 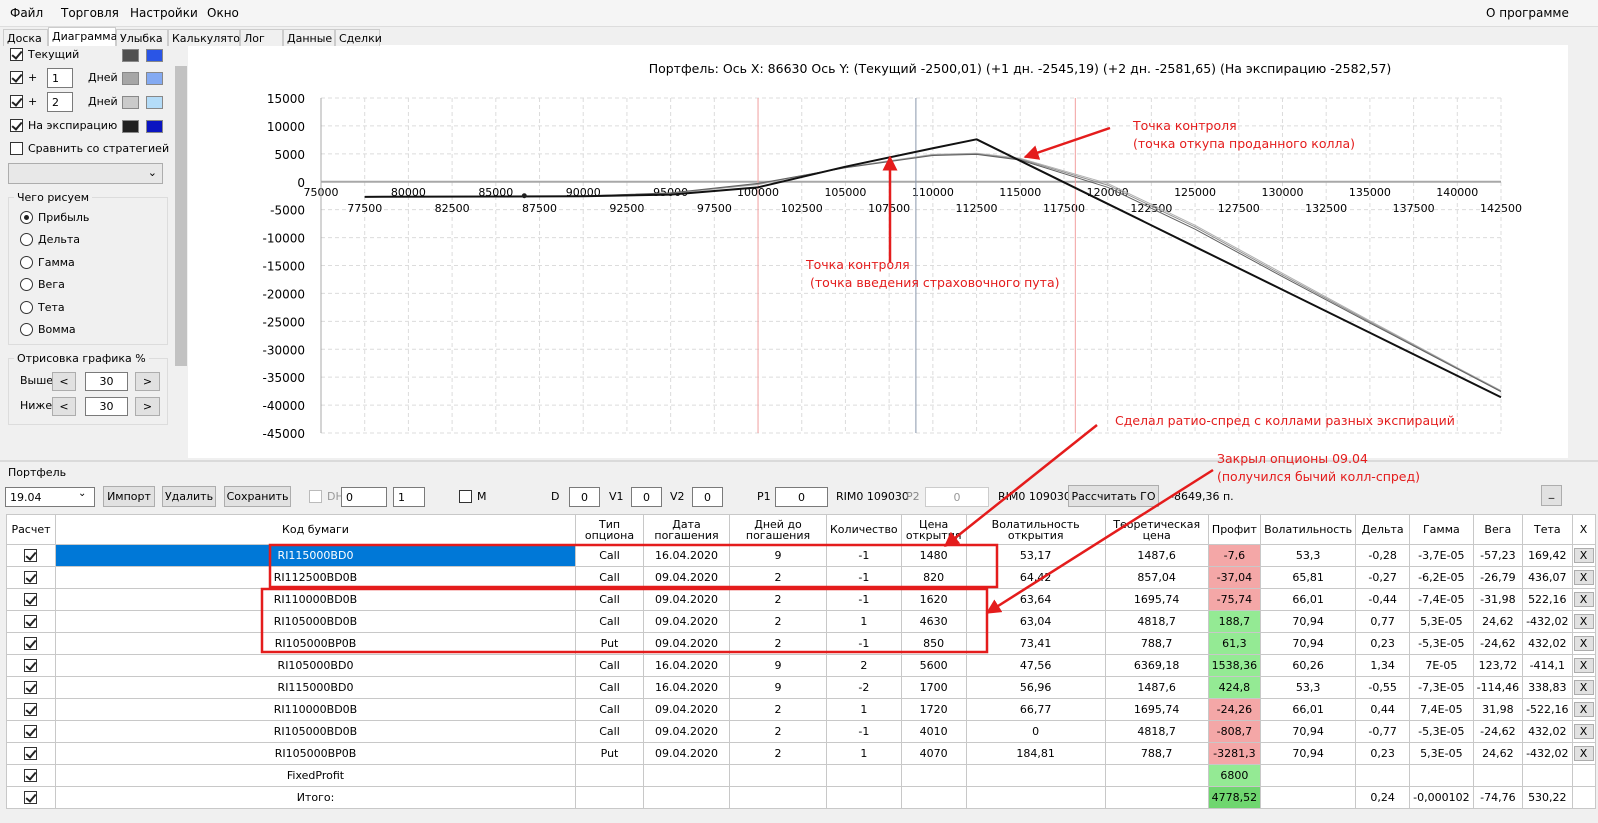 What do you see at coordinates (801, 797) in the screenshot?
I see `table-row: Итого: 4778,52 0,24 -0,000102 -74,76 530,22` at bounding box center [801, 797].